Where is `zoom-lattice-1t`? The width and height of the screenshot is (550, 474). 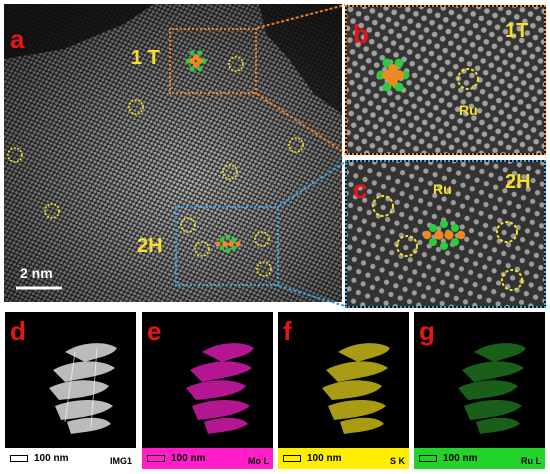 zoom-lattice-1t is located at coordinates (445, 80).